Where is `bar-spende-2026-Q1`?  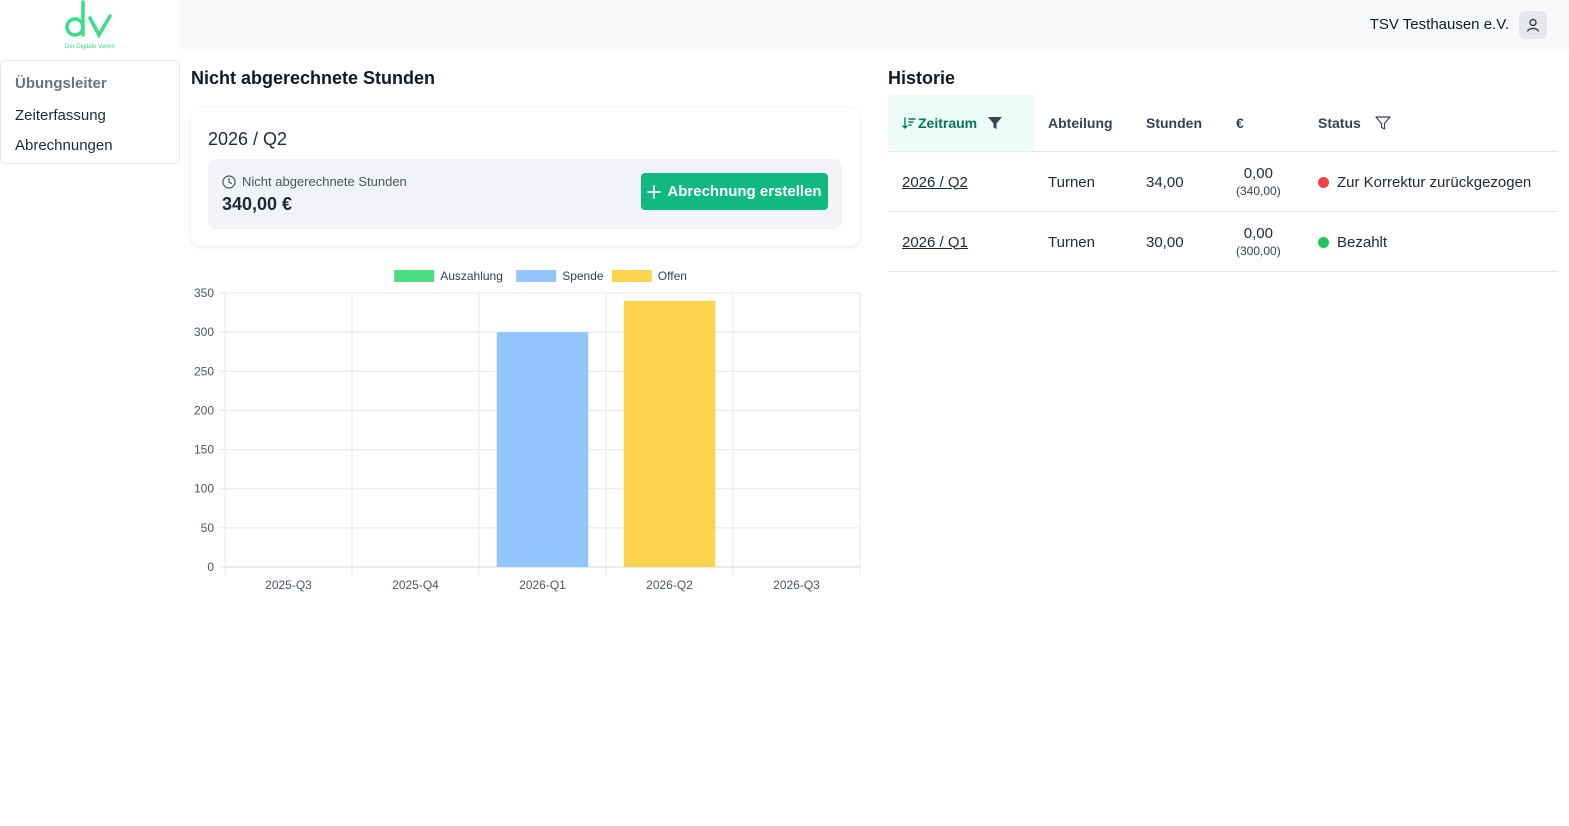
bar-spende-2026-Q1 is located at coordinates (542, 449).